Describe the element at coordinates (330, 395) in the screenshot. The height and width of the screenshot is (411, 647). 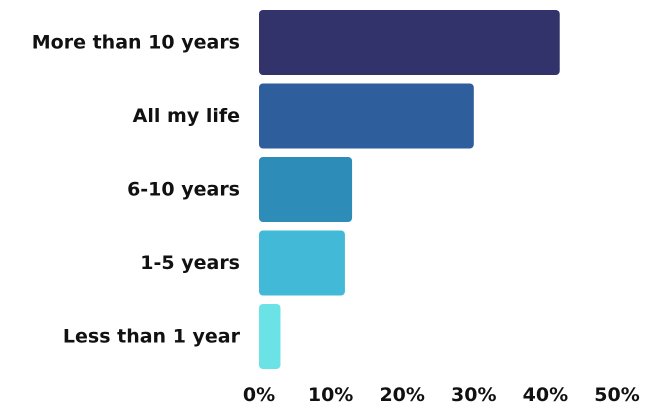
I see `x-tick-label: 10%` at that location.